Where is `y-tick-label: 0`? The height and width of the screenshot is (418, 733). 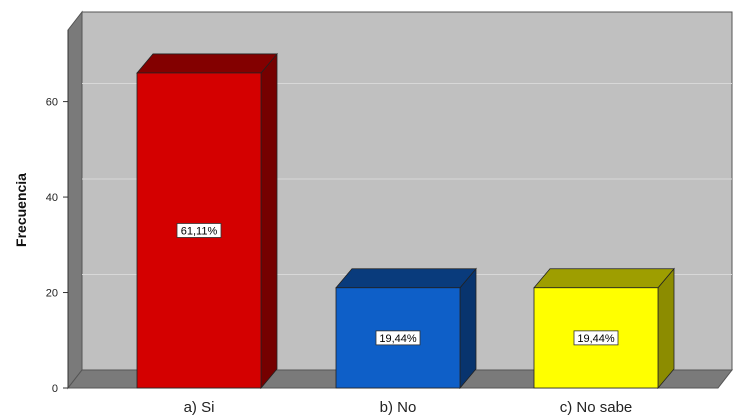
y-tick-label: 0 is located at coordinates (55, 389).